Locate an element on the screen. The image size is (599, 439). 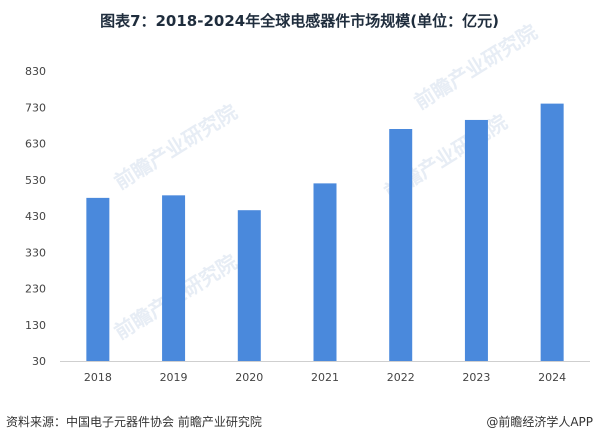
bar-2024 is located at coordinates (552, 232).